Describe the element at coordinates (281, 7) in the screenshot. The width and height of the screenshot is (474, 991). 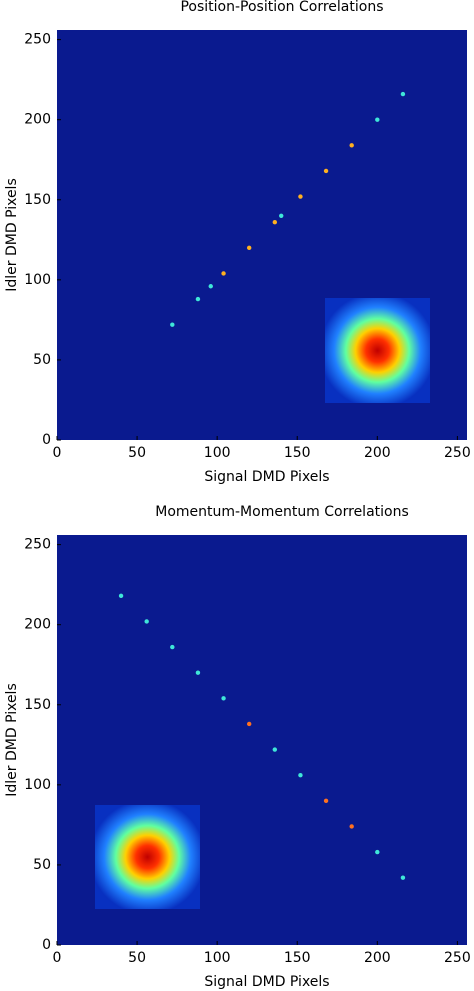
I see `chart-title: Position-Position Correlations` at that location.